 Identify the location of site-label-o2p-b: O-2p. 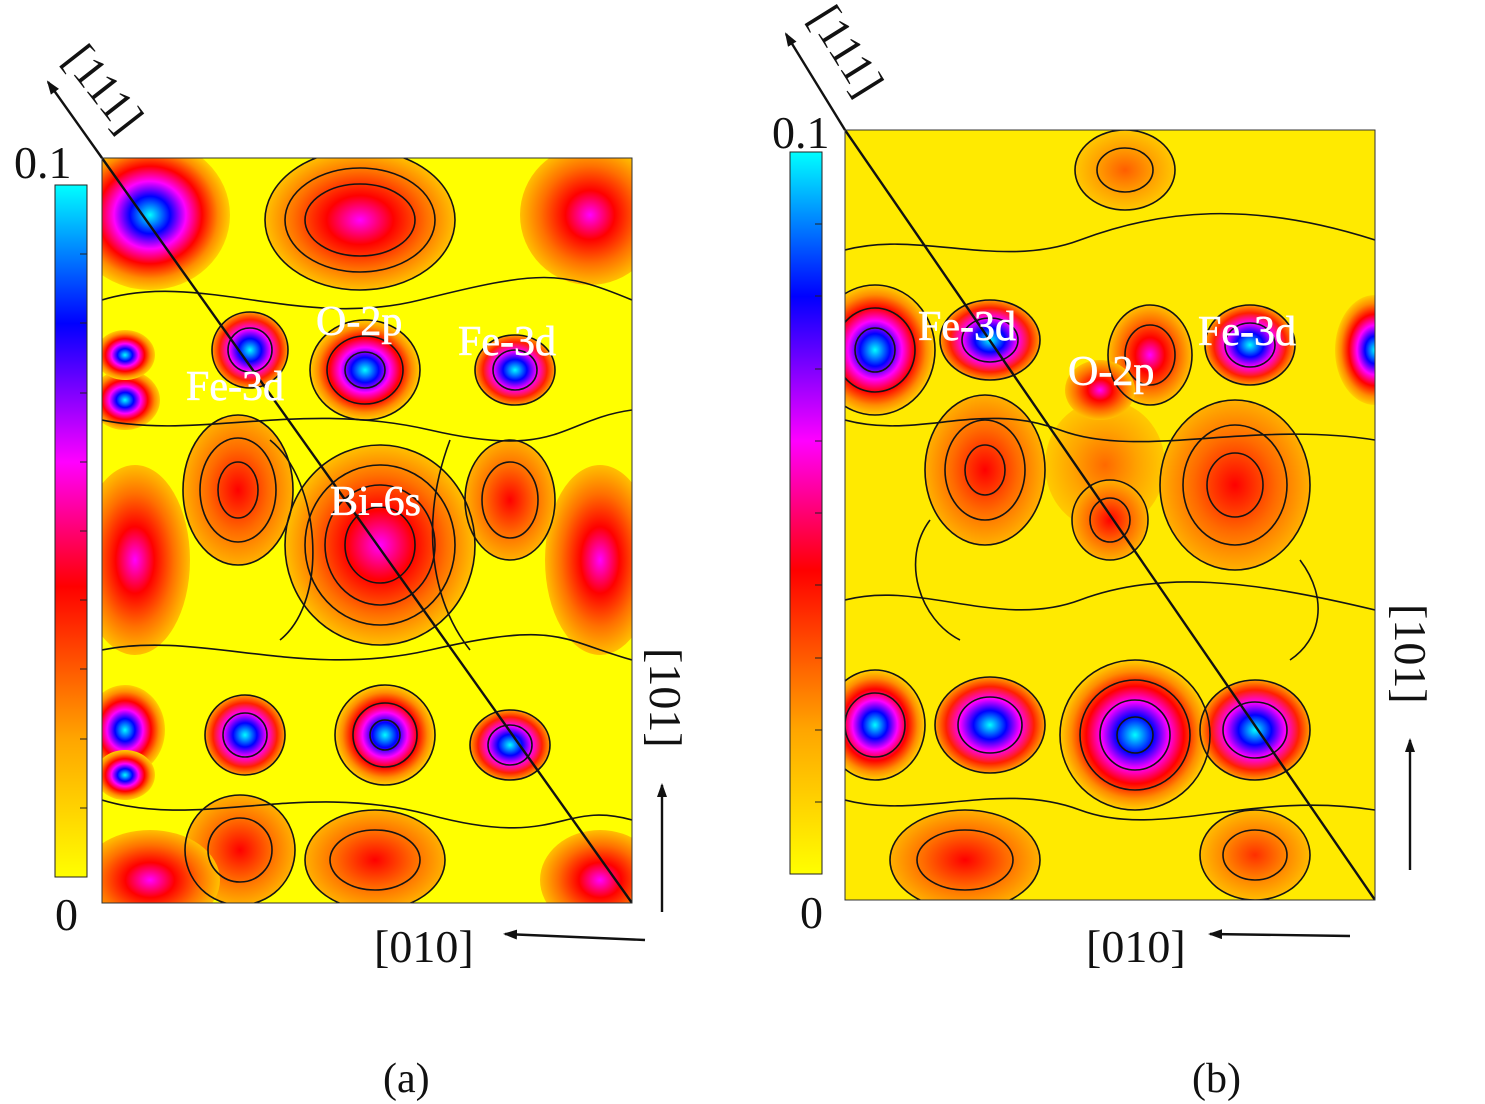
(1111, 372).